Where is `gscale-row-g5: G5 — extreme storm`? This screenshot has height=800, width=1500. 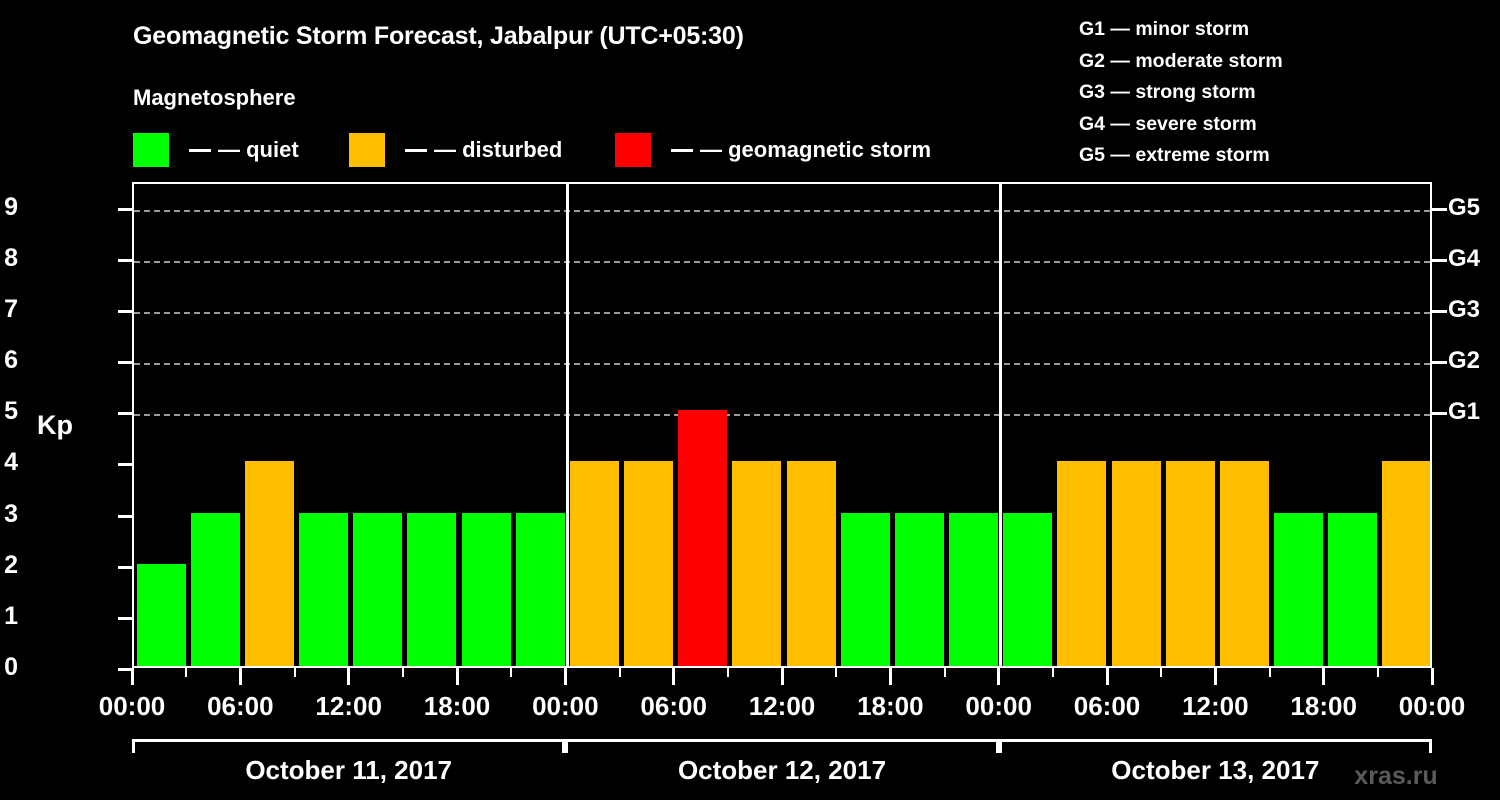 gscale-row-g5: G5 — extreme storm is located at coordinates (1174, 155).